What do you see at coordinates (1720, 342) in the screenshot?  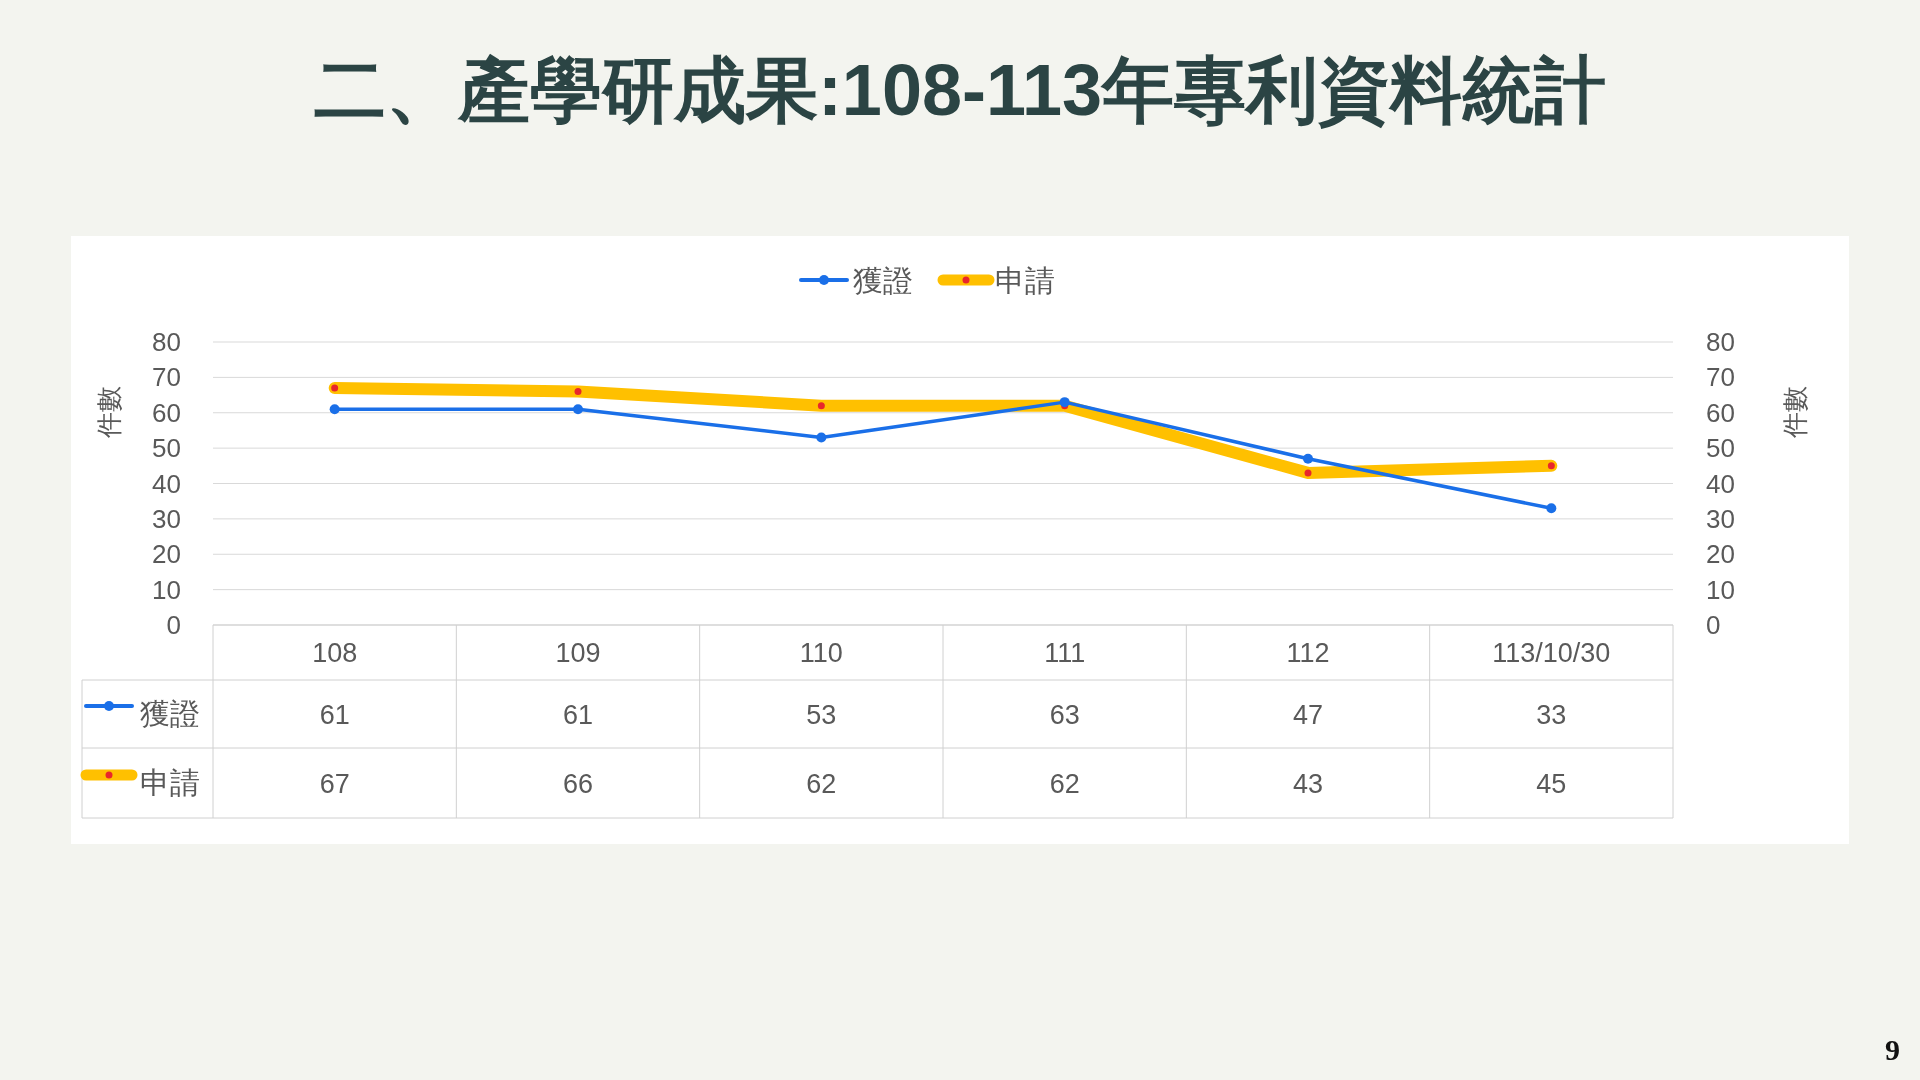 I see `y2-tick-label: 80` at bounding box center [1720, 342].